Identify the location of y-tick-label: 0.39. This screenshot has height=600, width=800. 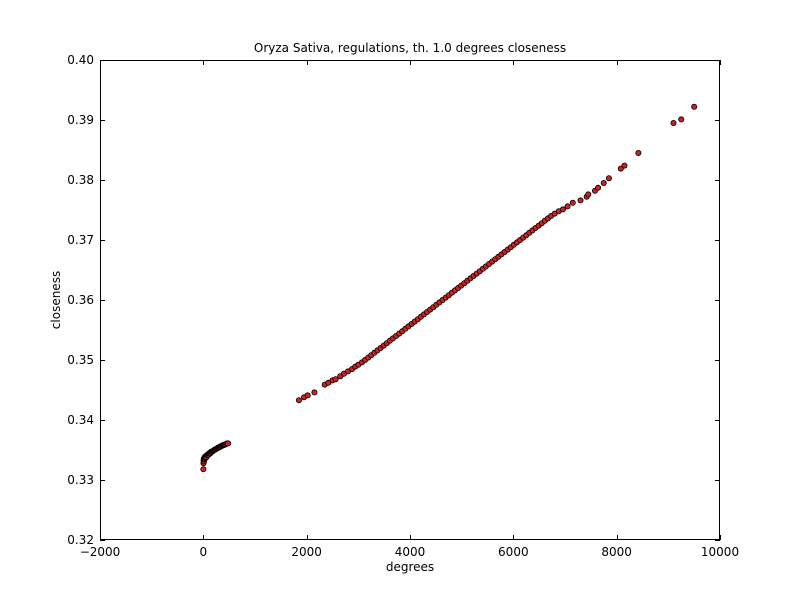
(80, 120).